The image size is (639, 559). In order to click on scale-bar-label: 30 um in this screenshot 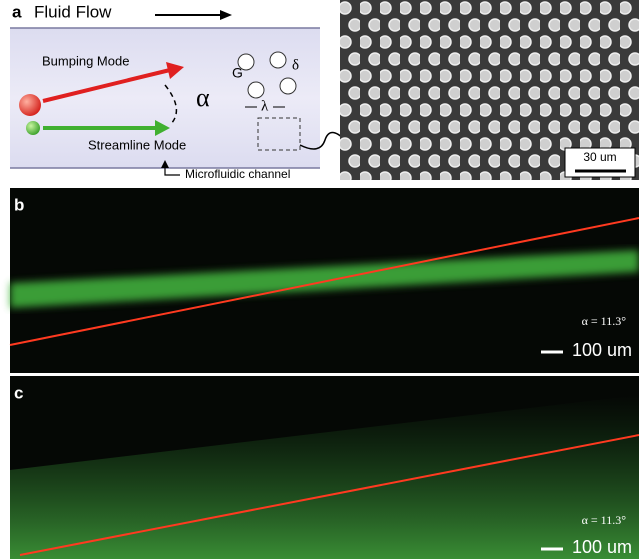, I will do `click(599, 157)`.